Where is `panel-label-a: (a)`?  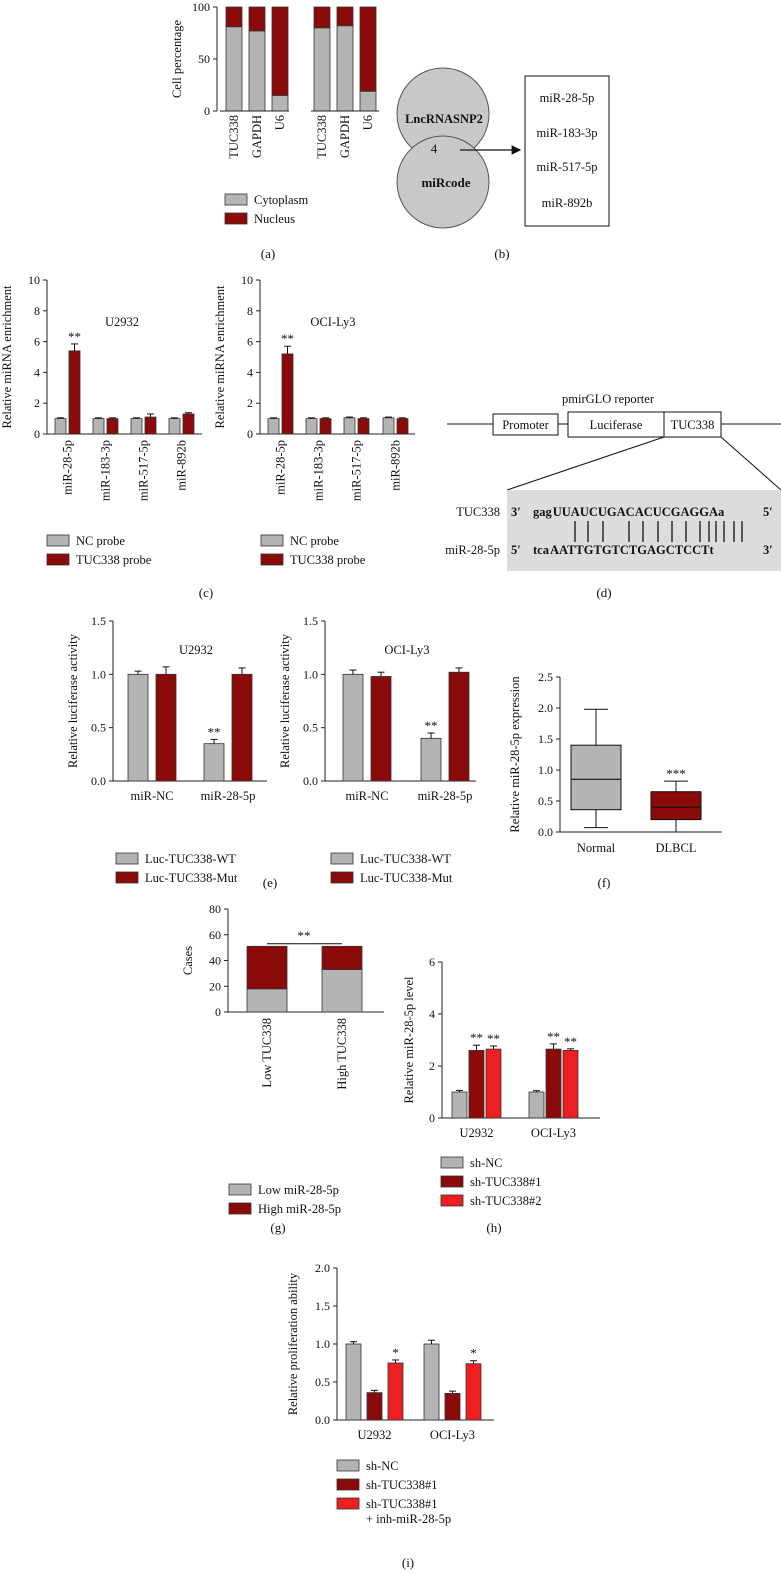
panel-label-a: (a) is located at coordinates (268, 253).